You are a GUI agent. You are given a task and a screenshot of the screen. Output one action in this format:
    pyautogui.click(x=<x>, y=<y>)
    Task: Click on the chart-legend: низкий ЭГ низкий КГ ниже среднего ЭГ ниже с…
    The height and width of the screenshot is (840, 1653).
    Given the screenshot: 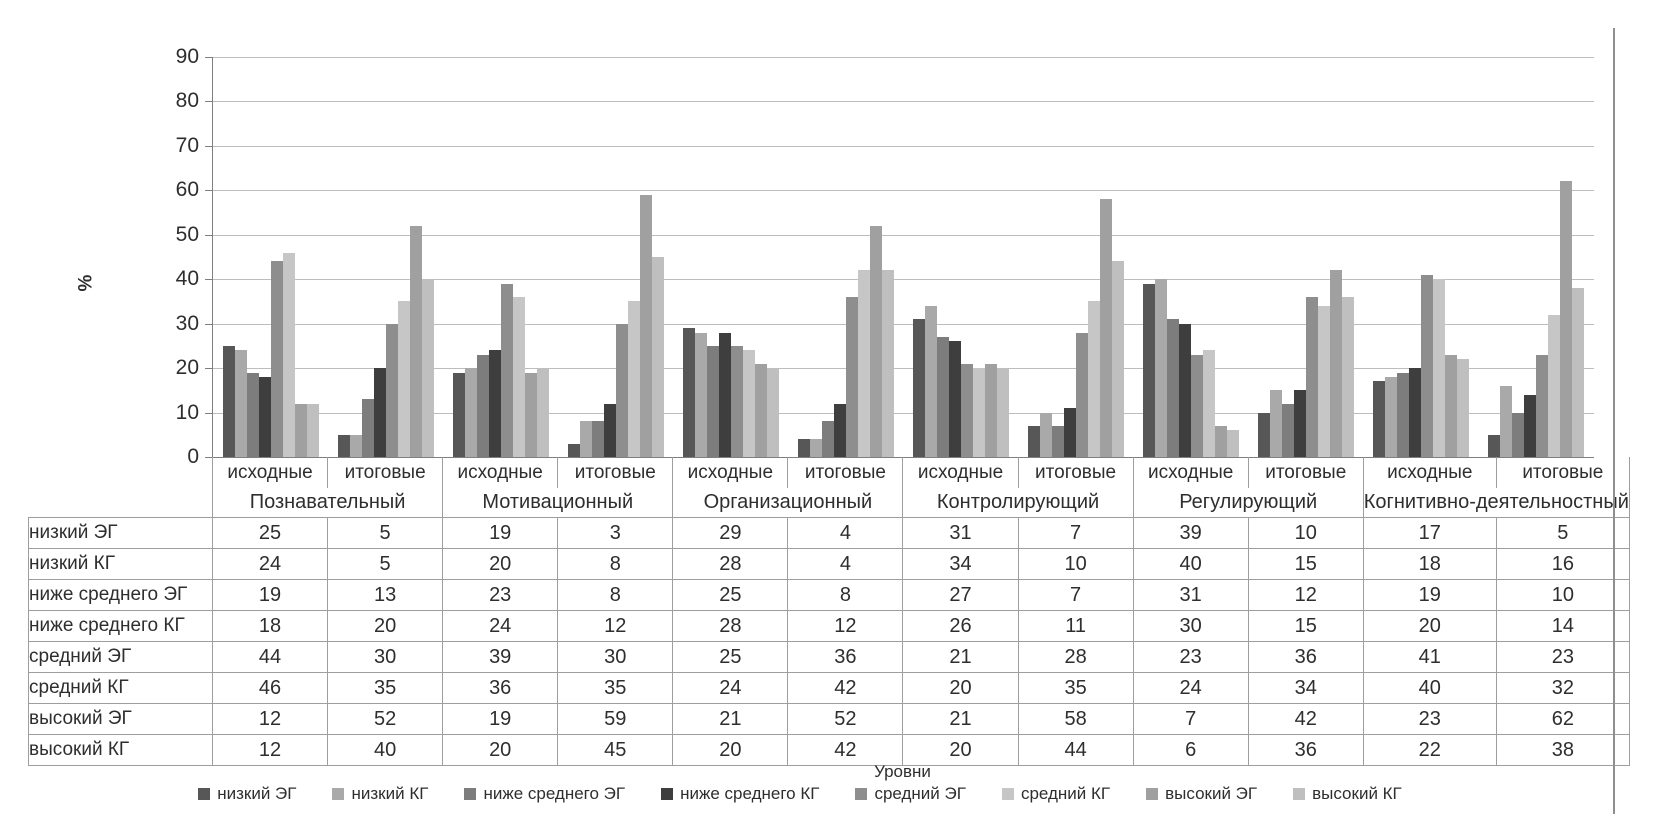 What is the action you would take?
    pyautogui.click(x=800, y=794)
    